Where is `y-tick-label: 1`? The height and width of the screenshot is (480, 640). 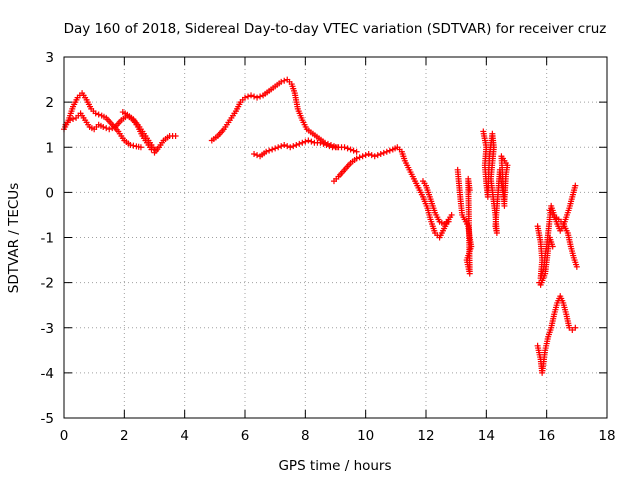
y-tick-label: 1 is located at coordinates (49, 148).